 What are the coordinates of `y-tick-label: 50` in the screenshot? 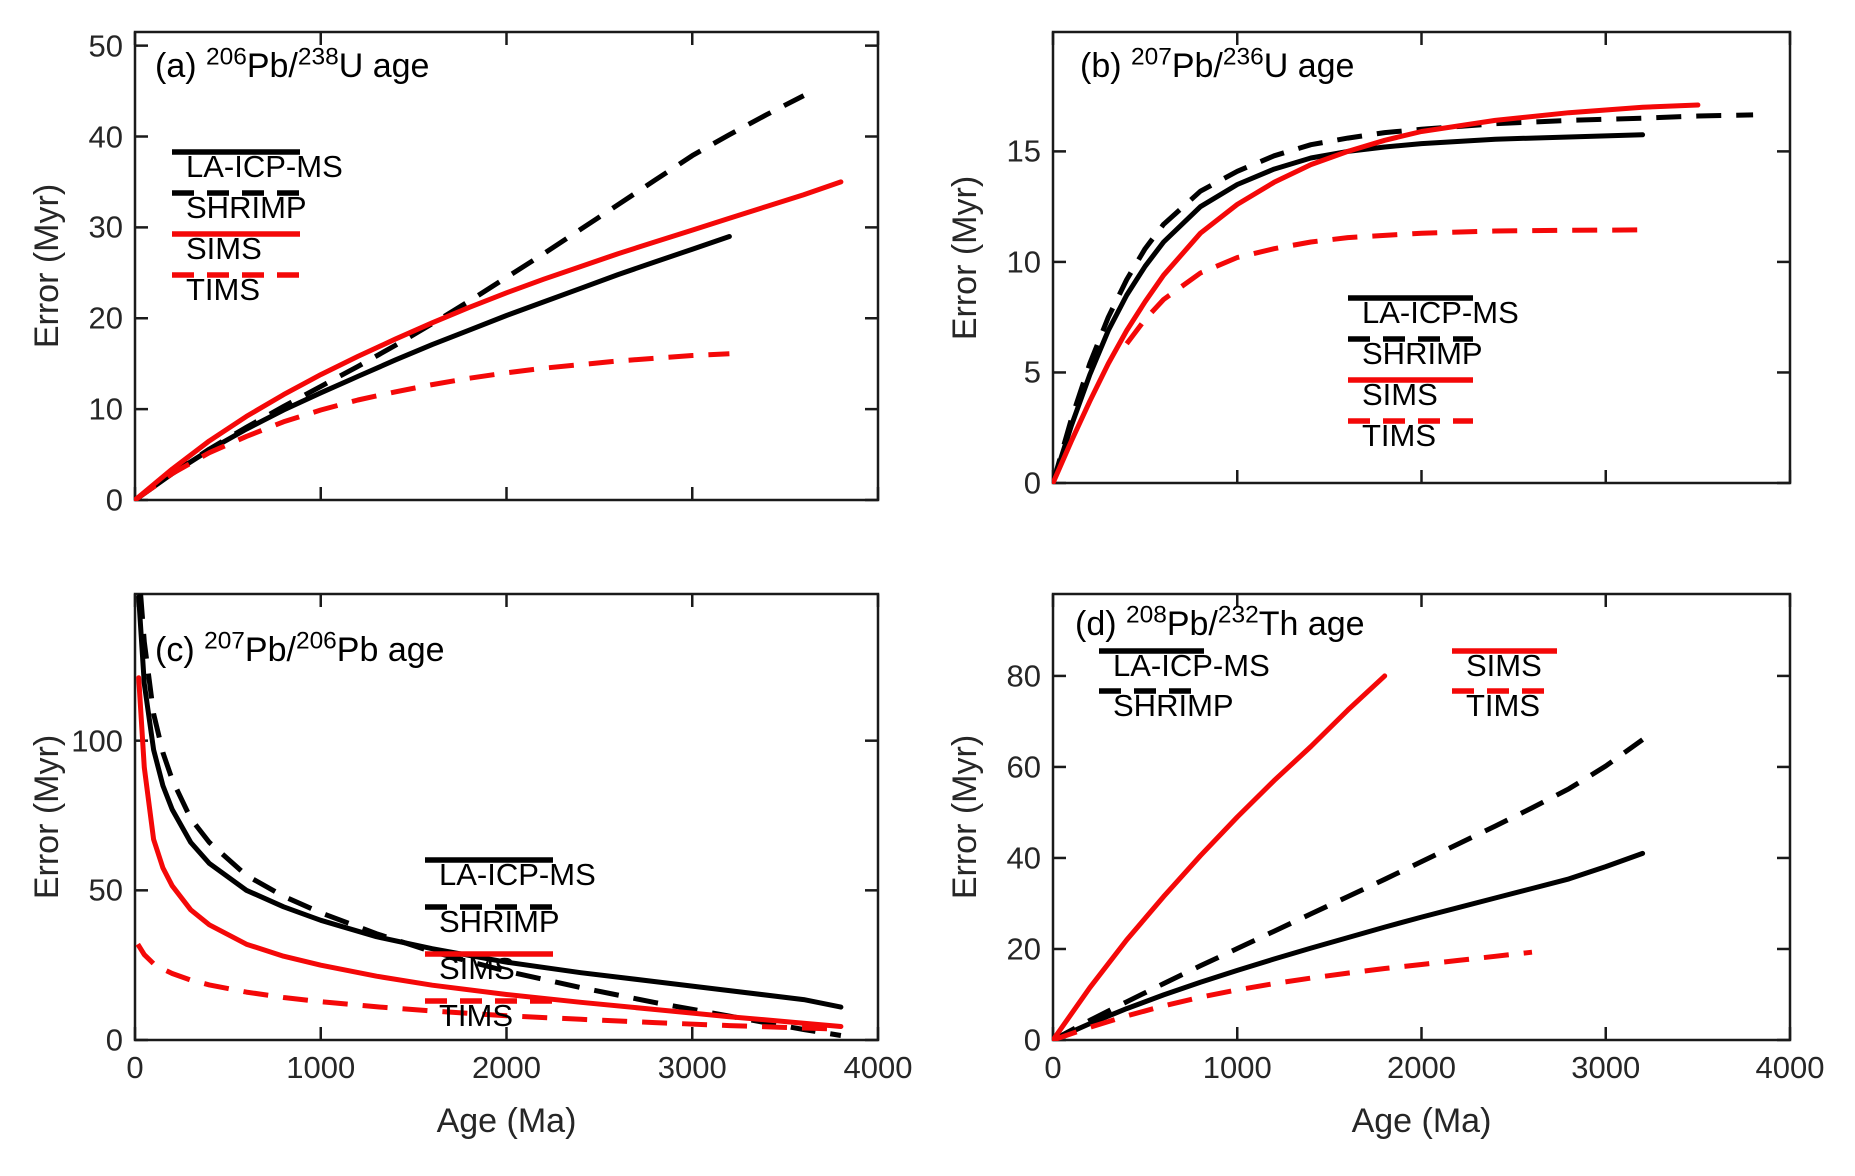 It's located at (105, 46).